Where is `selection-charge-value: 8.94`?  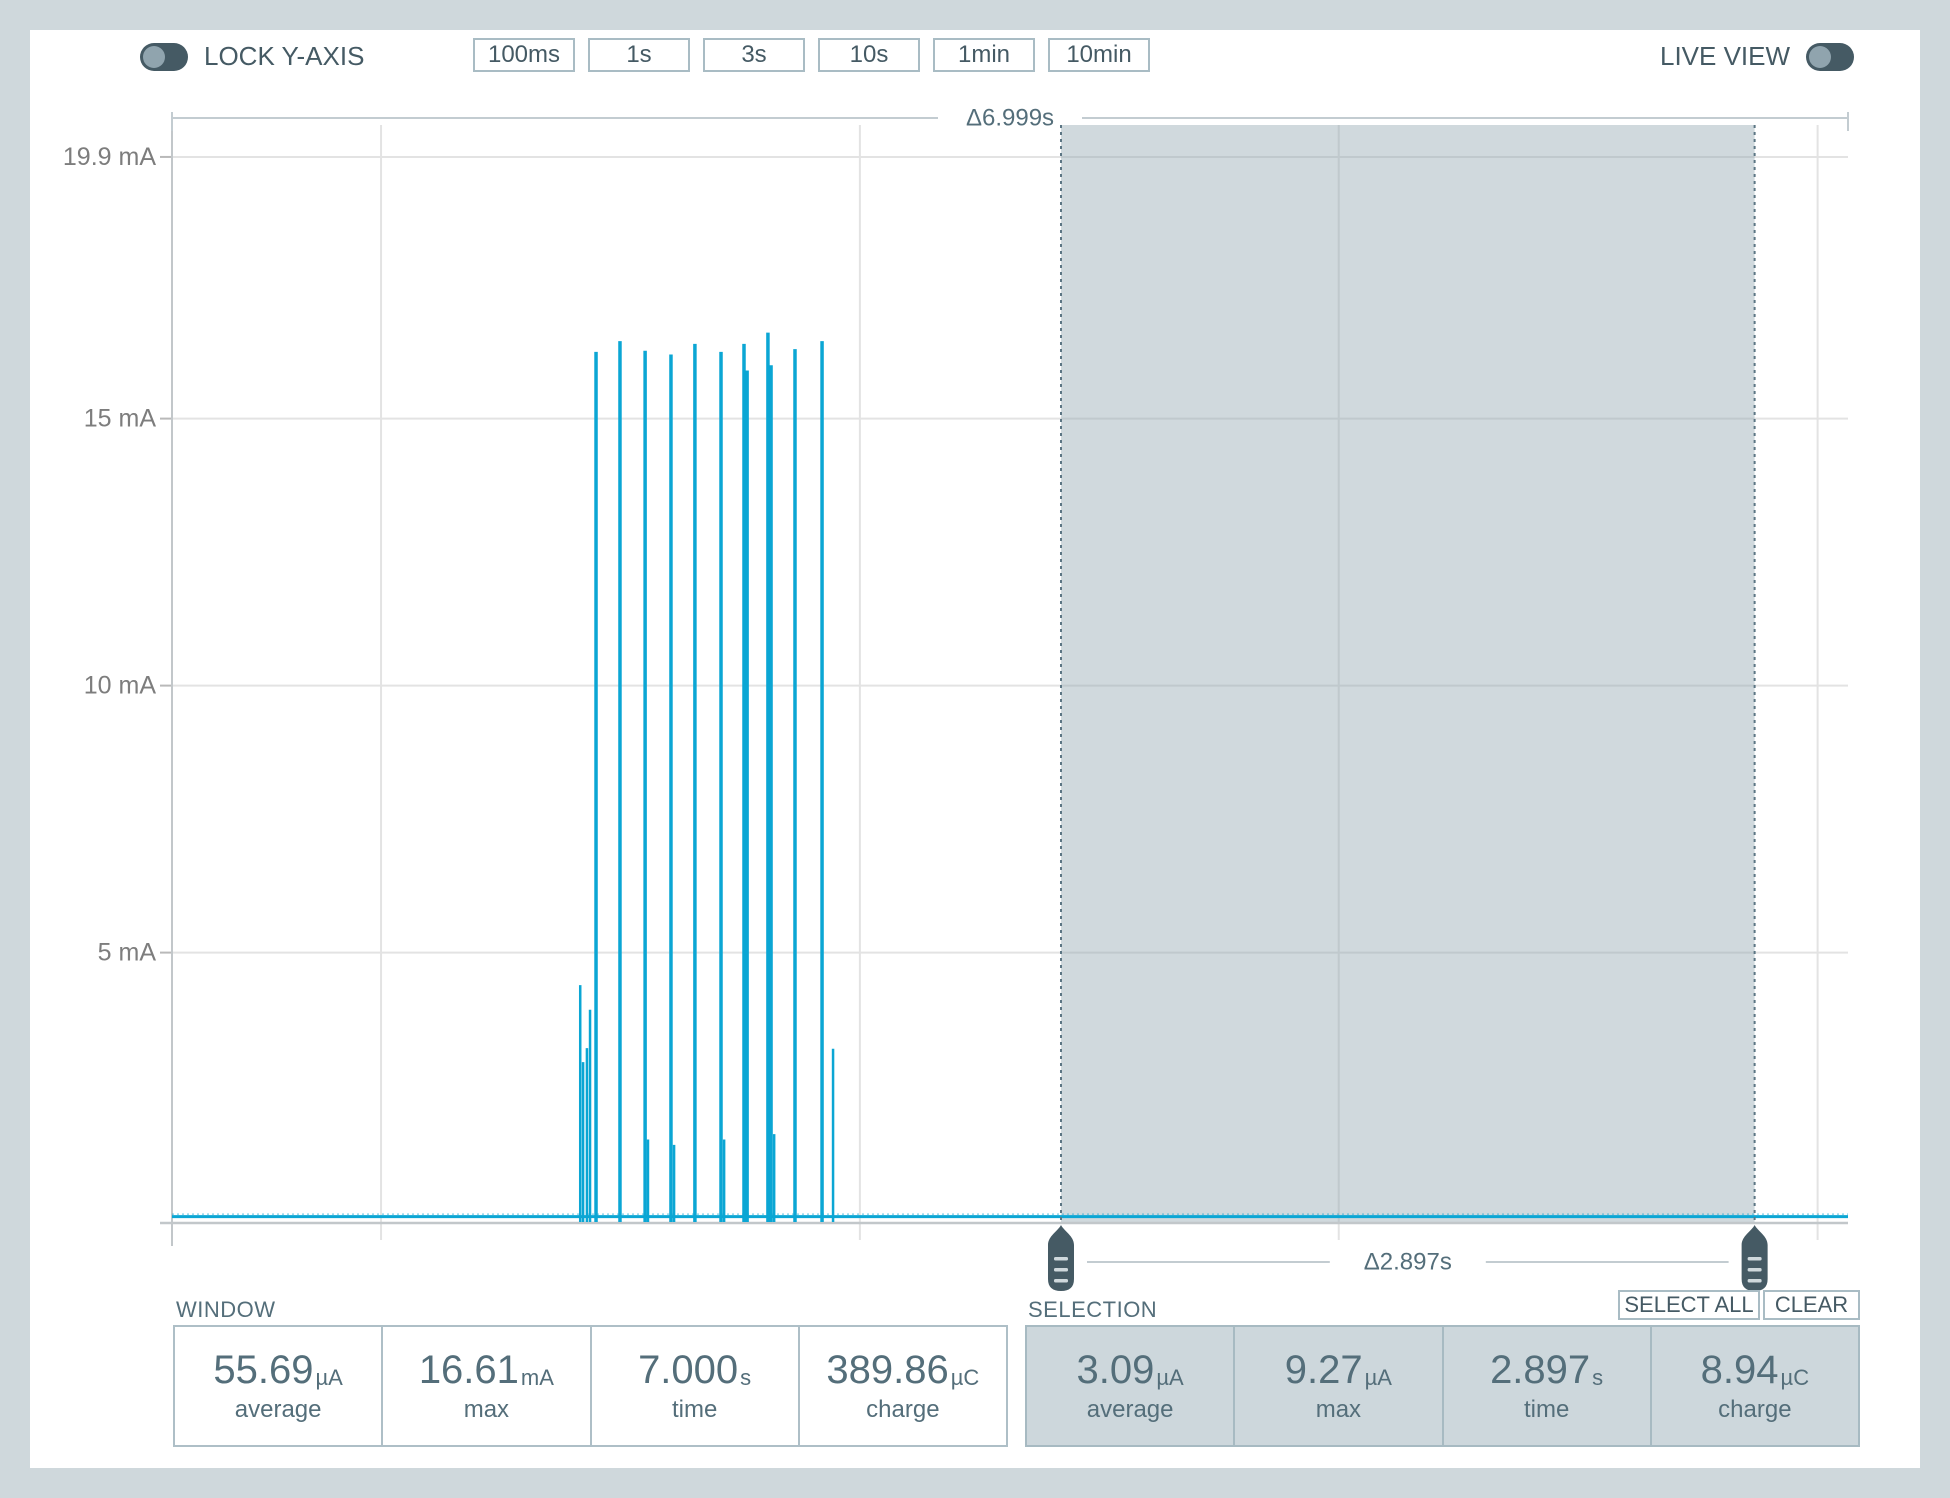
selection-charge-value: 8.94 is located at coordinates (1739, 1370).